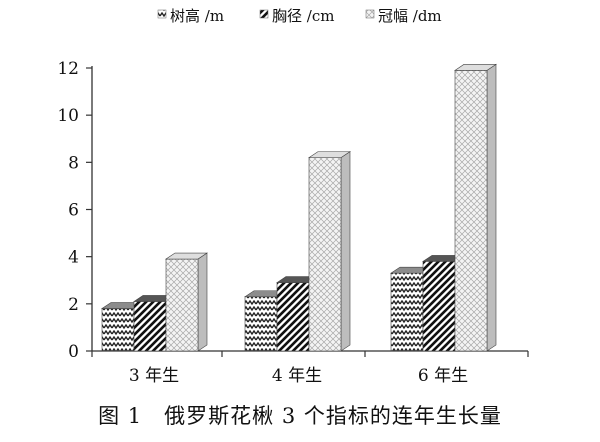 This screenshot has width=600, height=442. What do you see at coordinates (73, 352) in the screenshot?
I see `y-tick-label: 0` at bounding box center [73, 352].